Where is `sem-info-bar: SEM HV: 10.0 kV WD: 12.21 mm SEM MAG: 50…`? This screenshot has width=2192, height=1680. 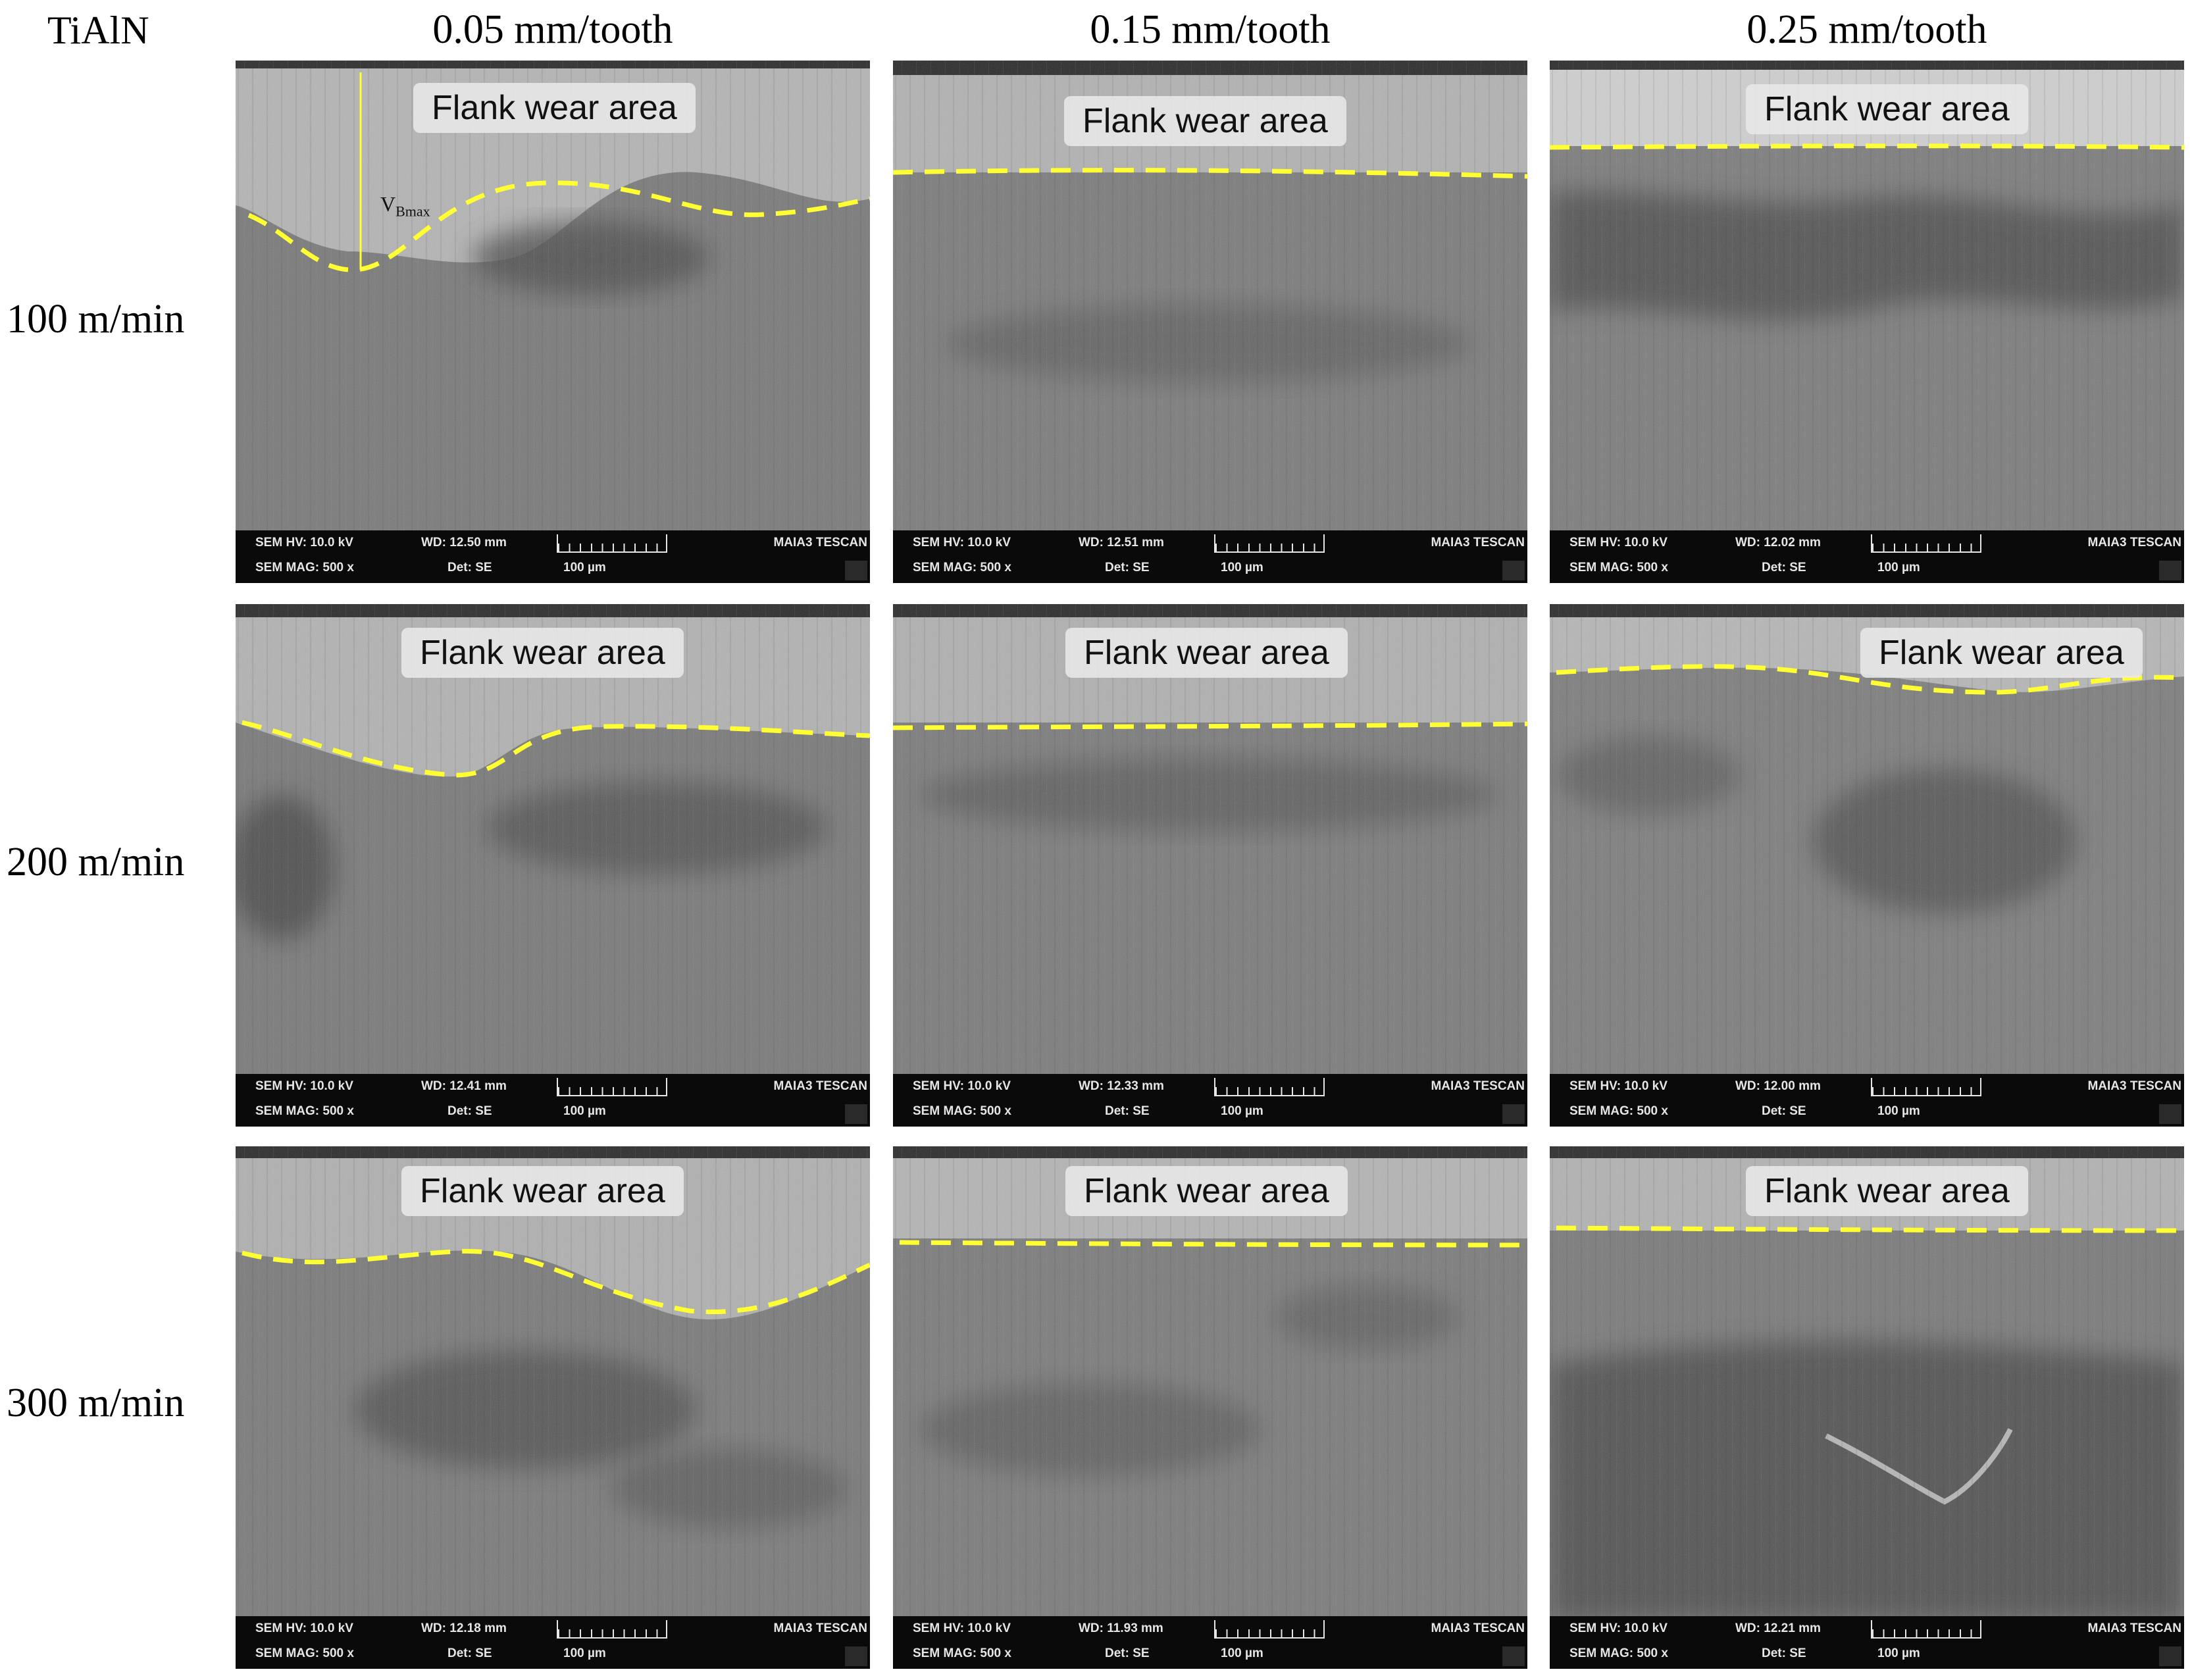 sem-info-bar: SEM HV: 10.0 kV WD: 12.21 mm SEM MAG: 50… is located at coordinates (1867, 1642).